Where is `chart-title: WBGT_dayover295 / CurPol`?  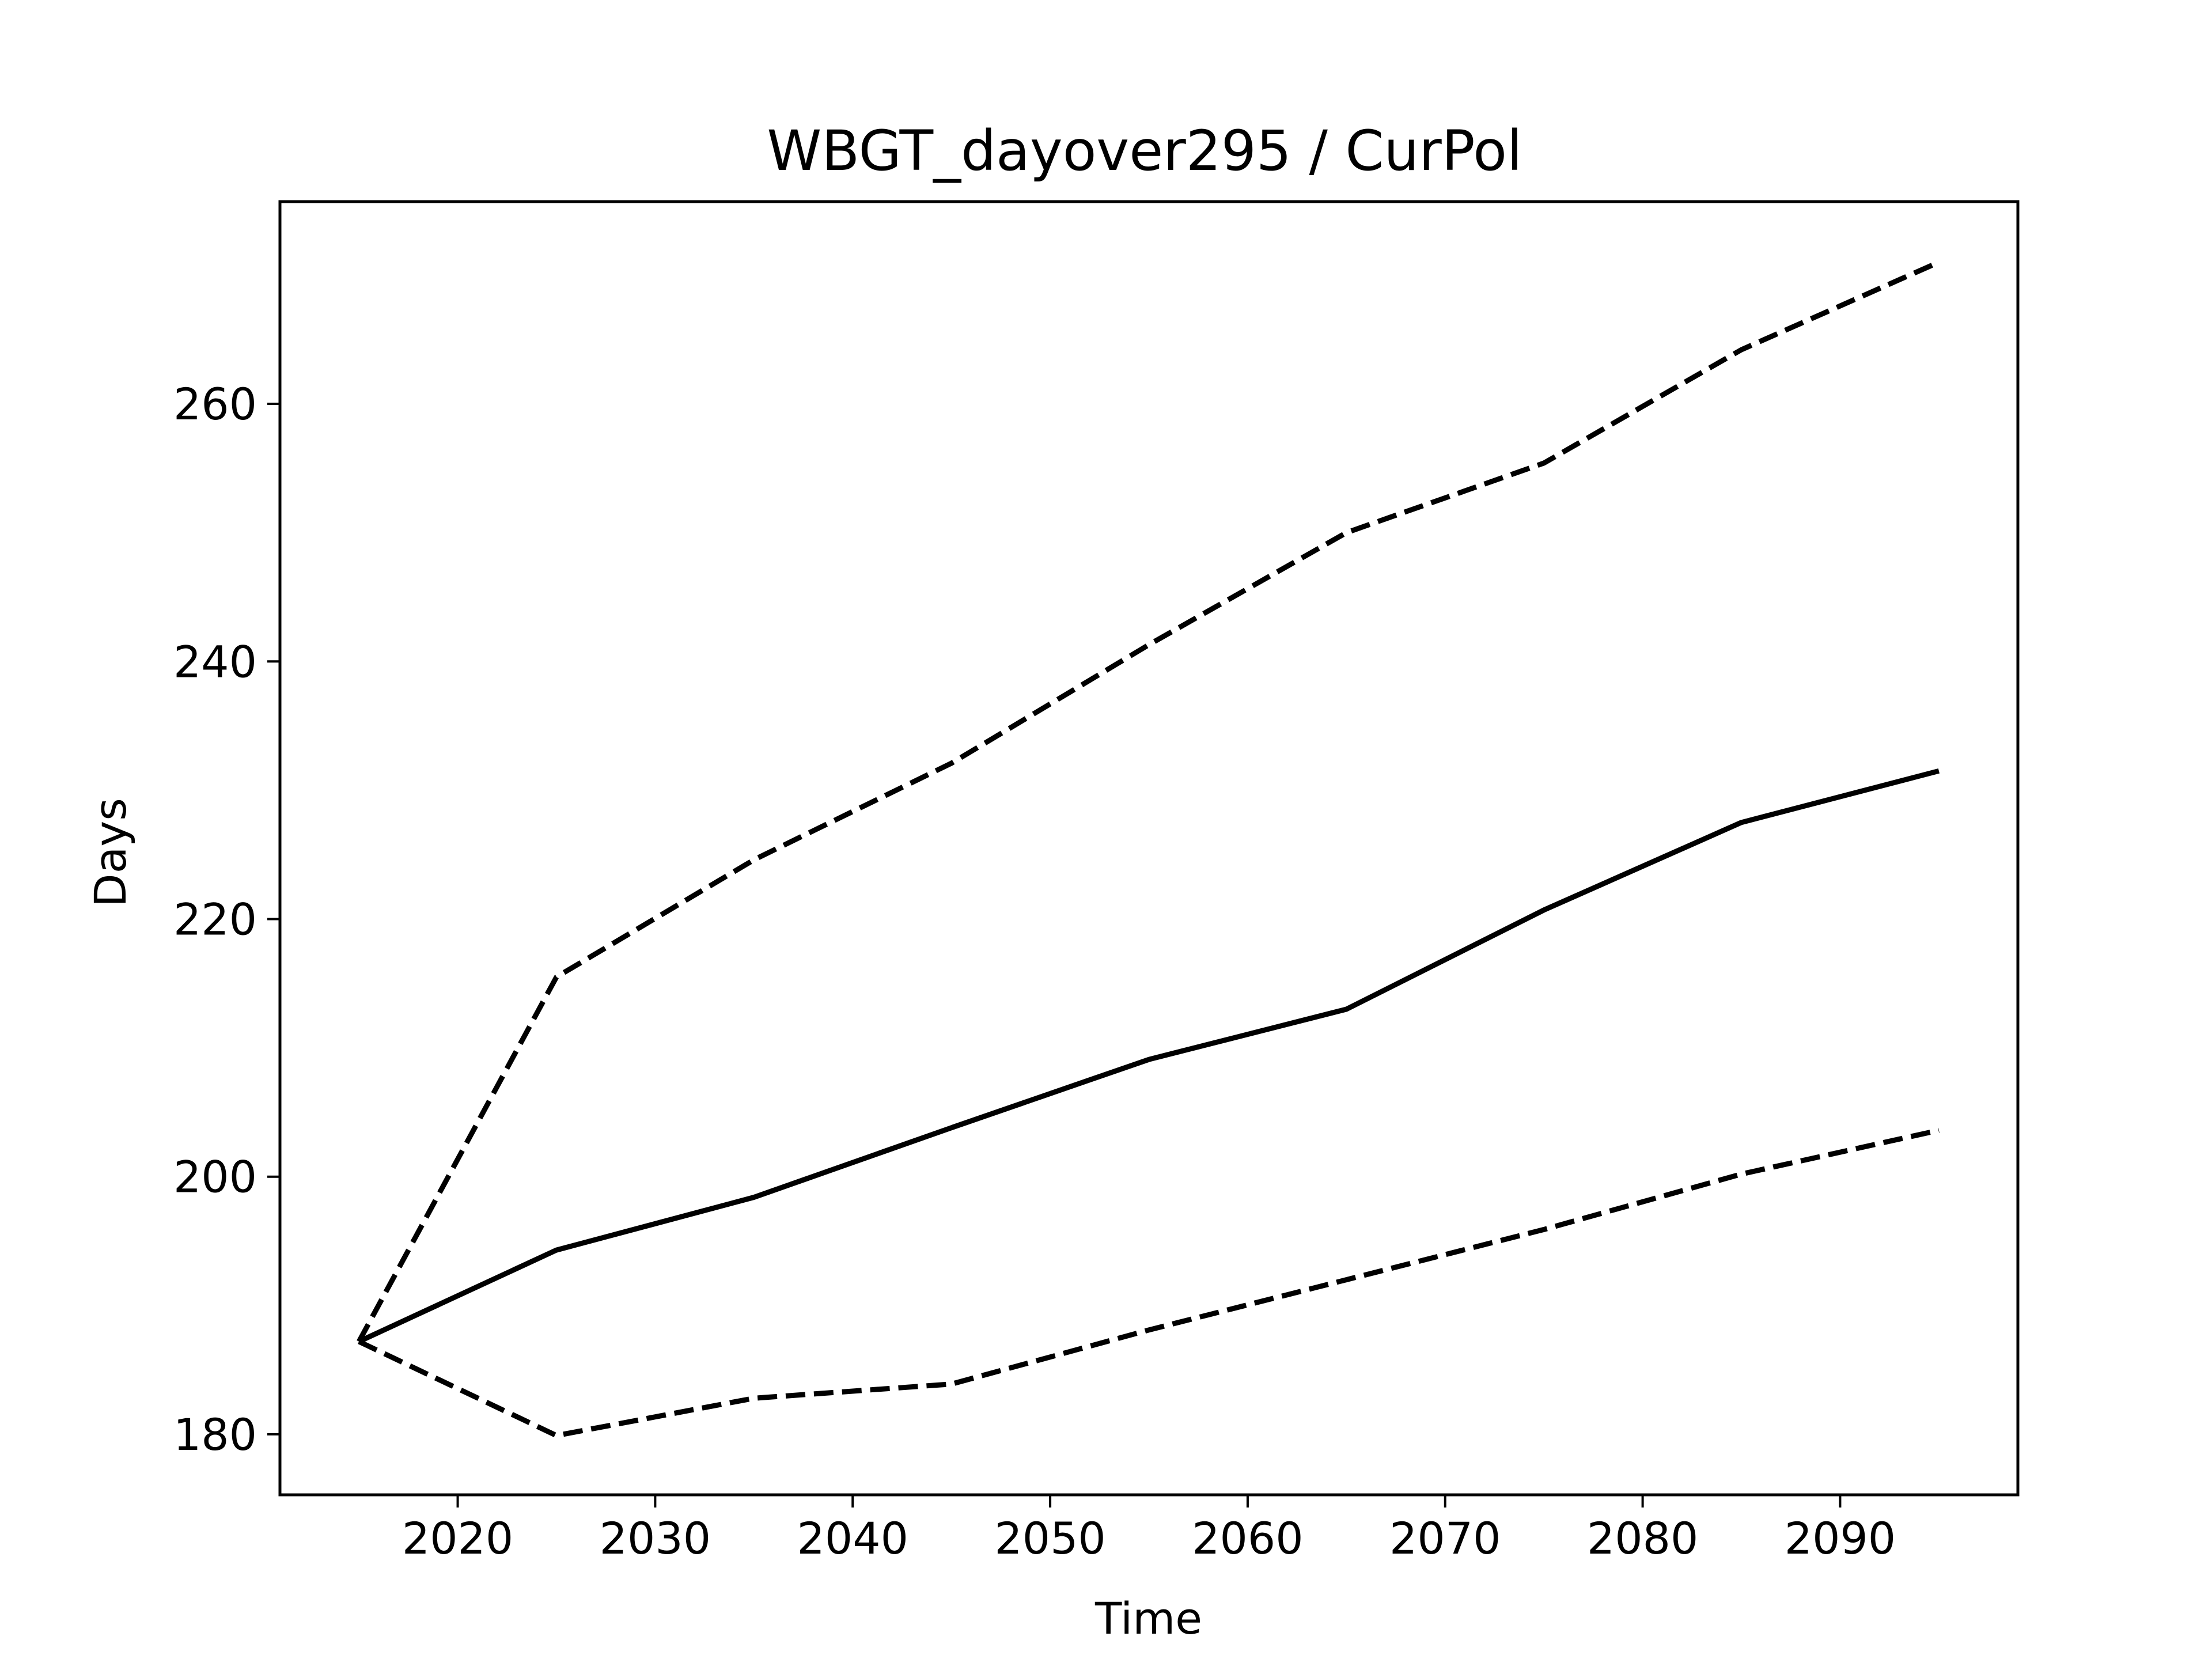 chart-title: WBGT_dayover295 / CurPol is located at coordinates (1144, 151).